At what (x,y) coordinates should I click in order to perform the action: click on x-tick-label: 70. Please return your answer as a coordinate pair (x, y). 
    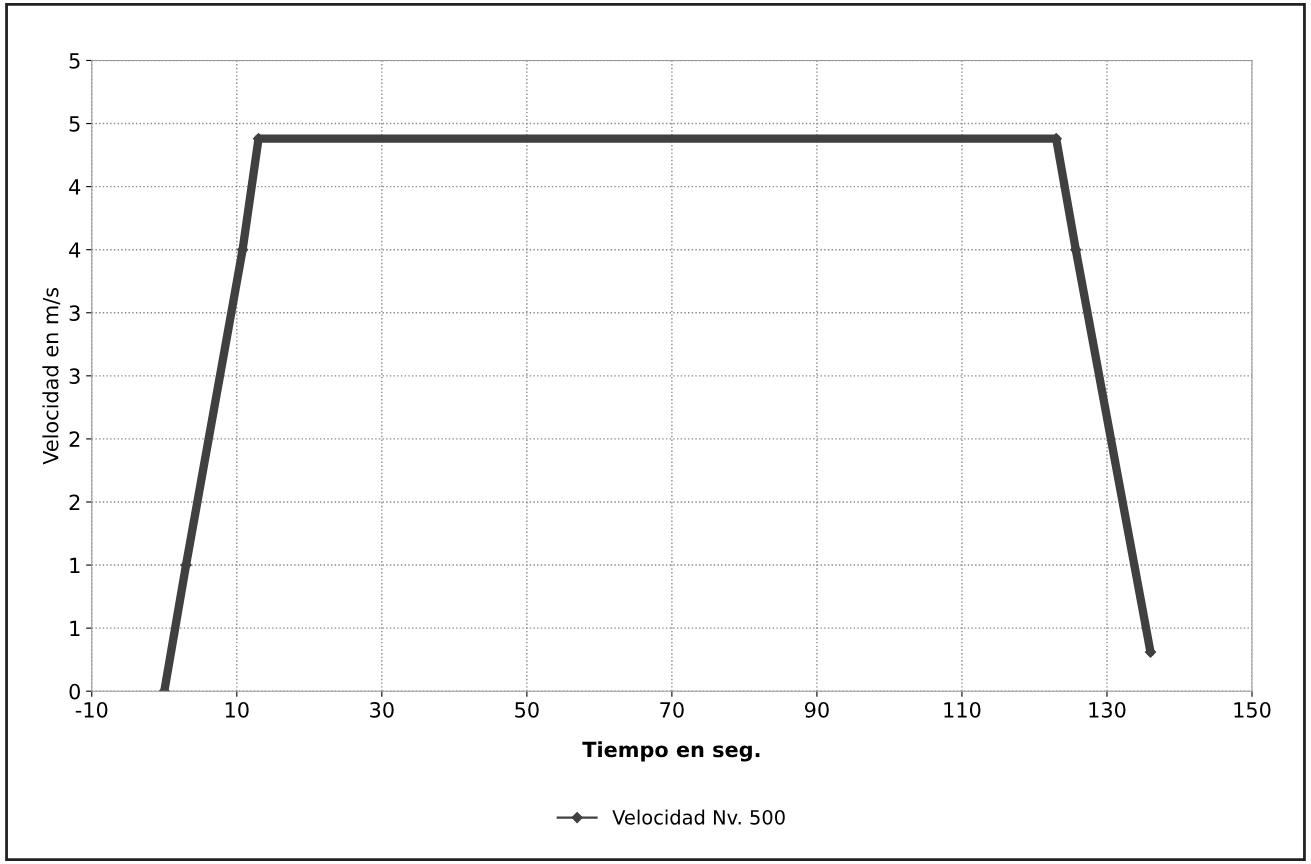
    Looking at the image, I should click on (672, 709).